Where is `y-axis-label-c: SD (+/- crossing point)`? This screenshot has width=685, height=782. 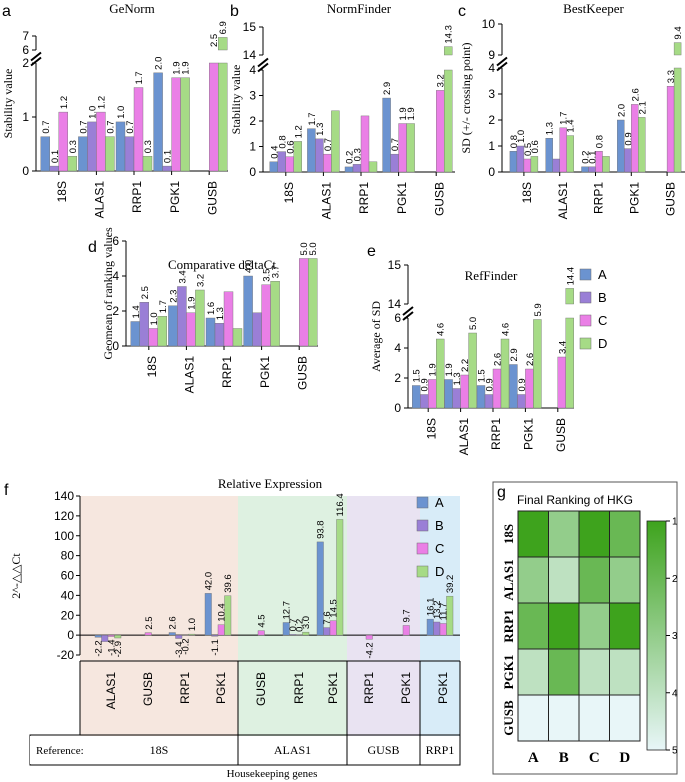 y-axis-label-c: SD (+/- crossing point) is located at coordinates (466, 97).